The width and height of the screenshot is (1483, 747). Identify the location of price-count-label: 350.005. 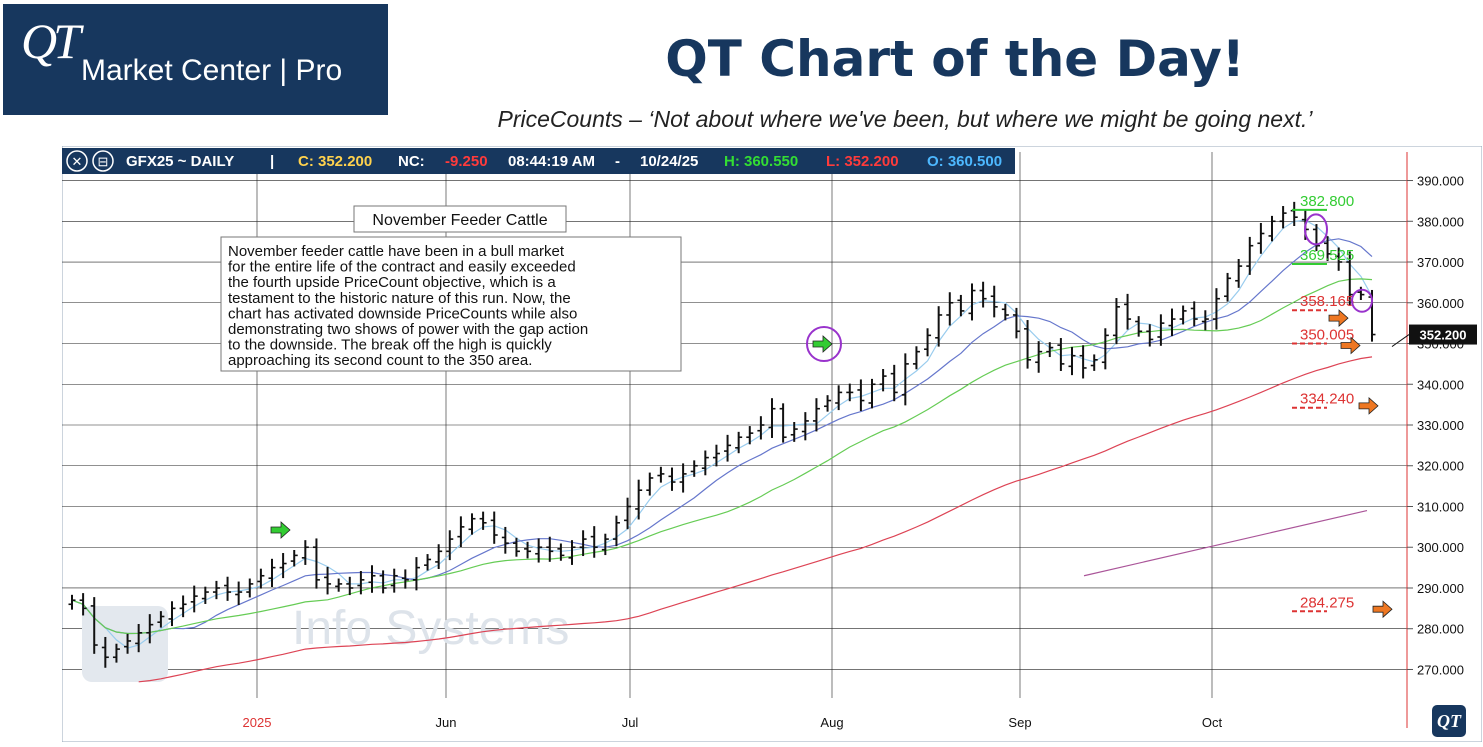
(1327, 334).